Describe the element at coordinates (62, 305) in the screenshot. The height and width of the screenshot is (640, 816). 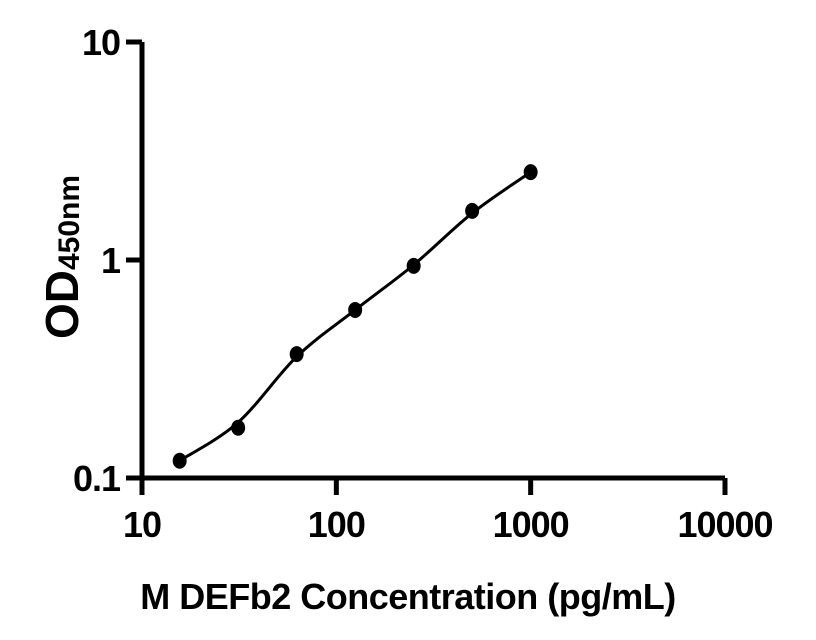
I see `y-axis-title-main: OD` at that location.